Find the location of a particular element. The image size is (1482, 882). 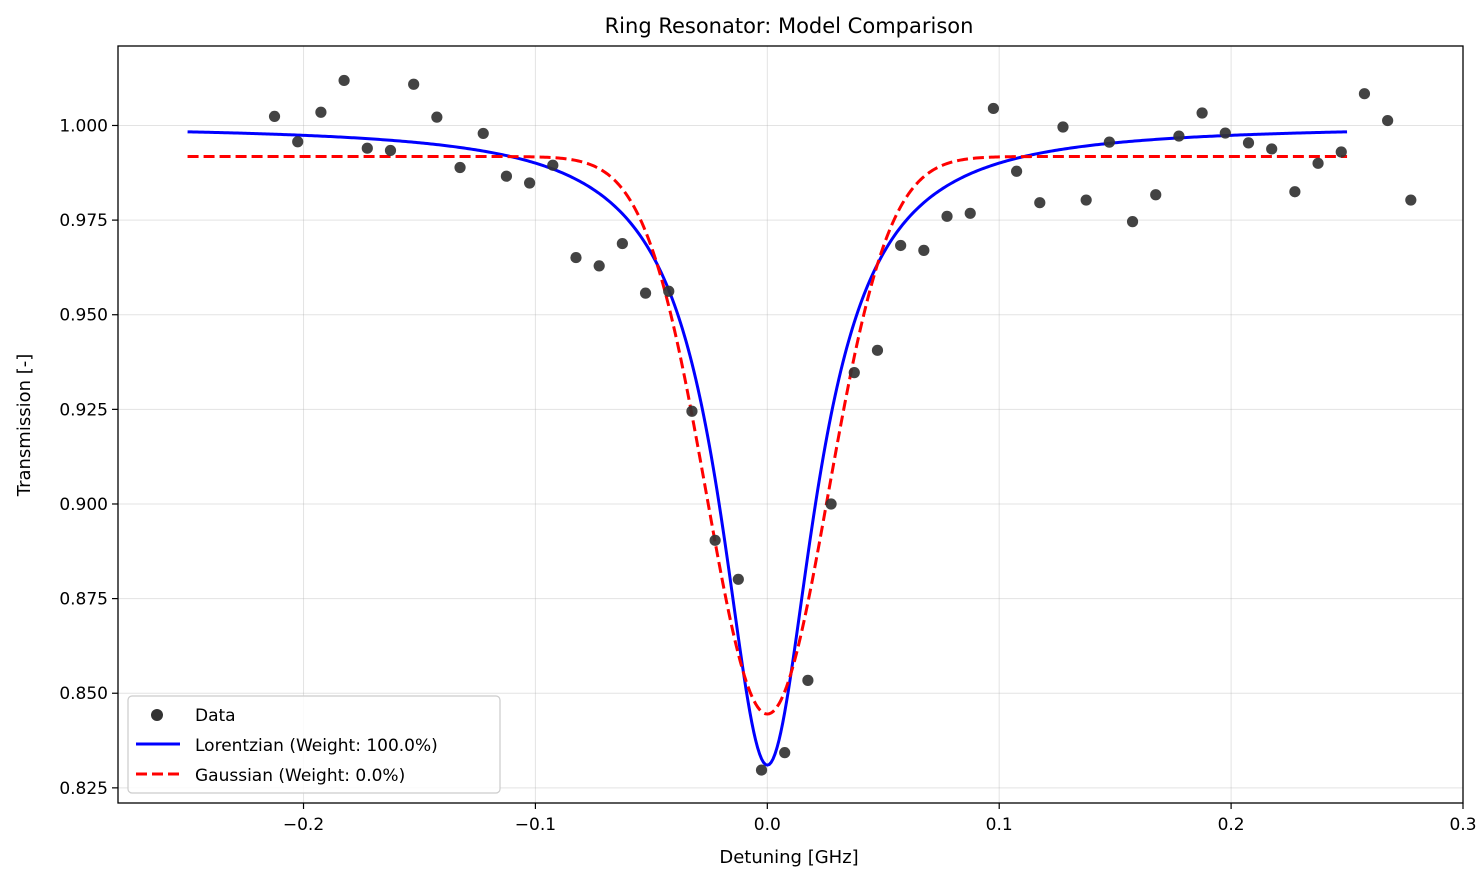

legend-label-gaussian: Gaussian (Weight: 0.0%) is located at coordinates (300, 776).